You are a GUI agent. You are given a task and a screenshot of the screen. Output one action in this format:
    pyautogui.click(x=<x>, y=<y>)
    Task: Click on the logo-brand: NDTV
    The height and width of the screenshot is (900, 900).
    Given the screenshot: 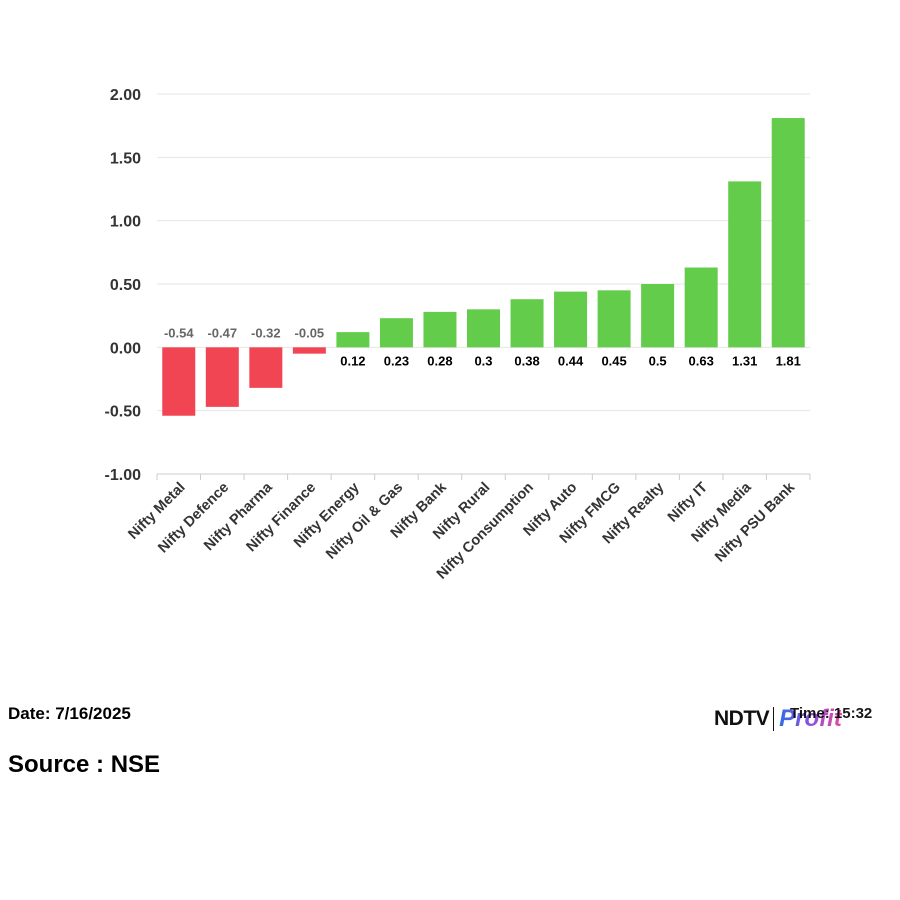 What is the action you would take?
    pyautogui.click(x=742, y=718)
    